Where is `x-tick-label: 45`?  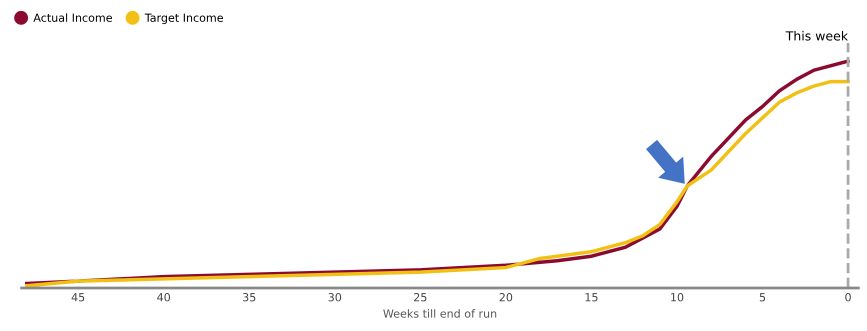
x-tick-label: 45 is located at coordinates (78, 297).